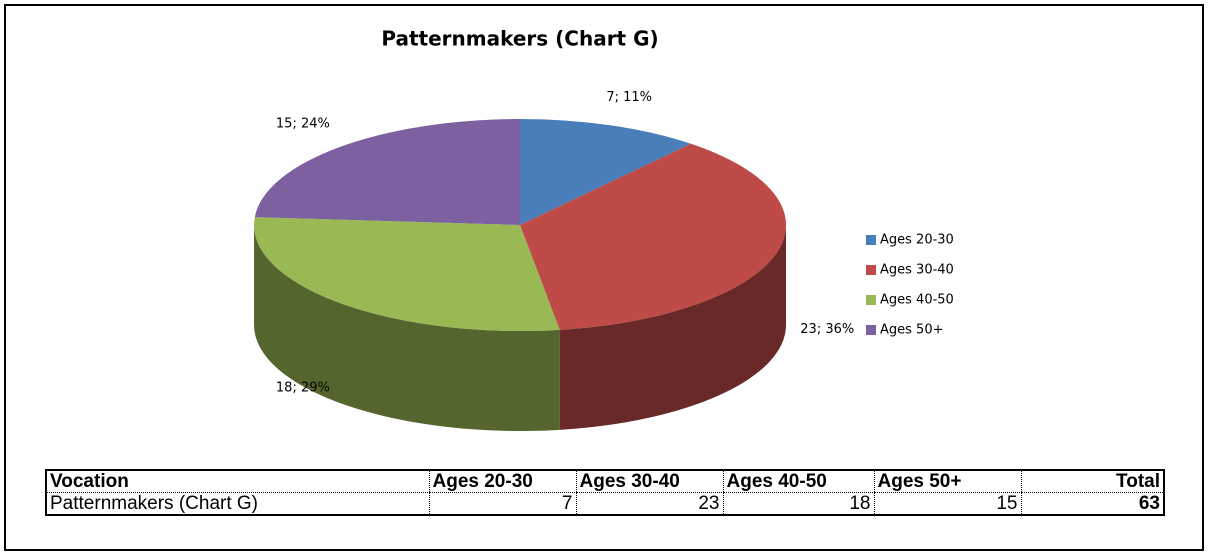 Image resolution: width=1214 pixels, height=557 pixels. Describe the element at coordinates (1092, 503) in the screenshot. I see `cell: 63` at that location.